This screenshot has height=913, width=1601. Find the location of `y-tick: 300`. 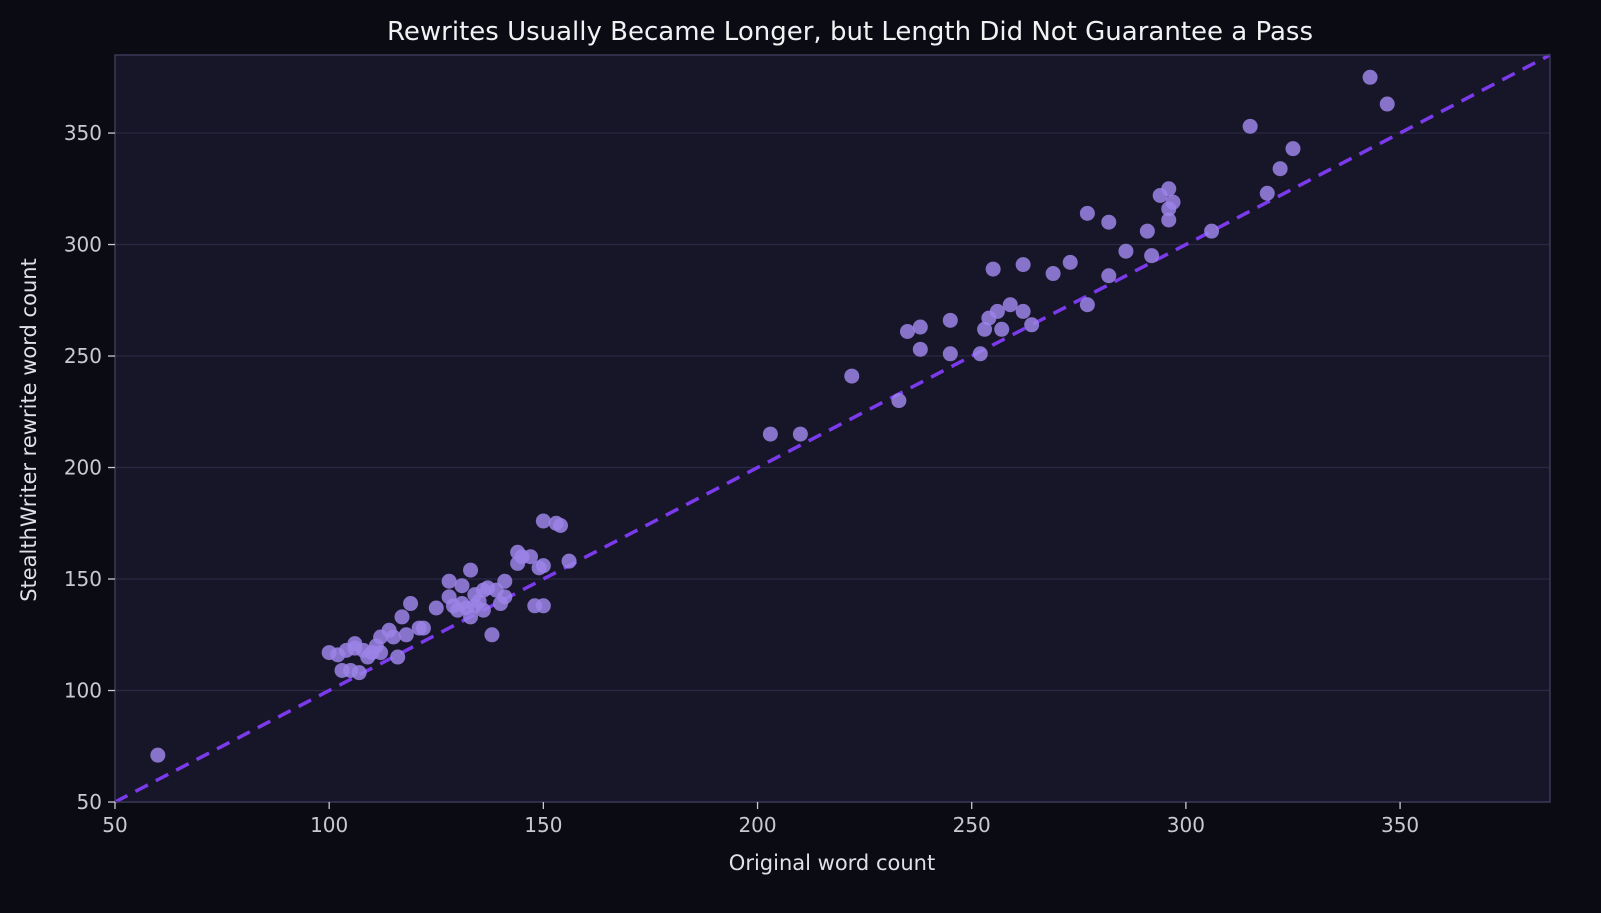

y-tick: 300 is located at coordinates (89, 245).